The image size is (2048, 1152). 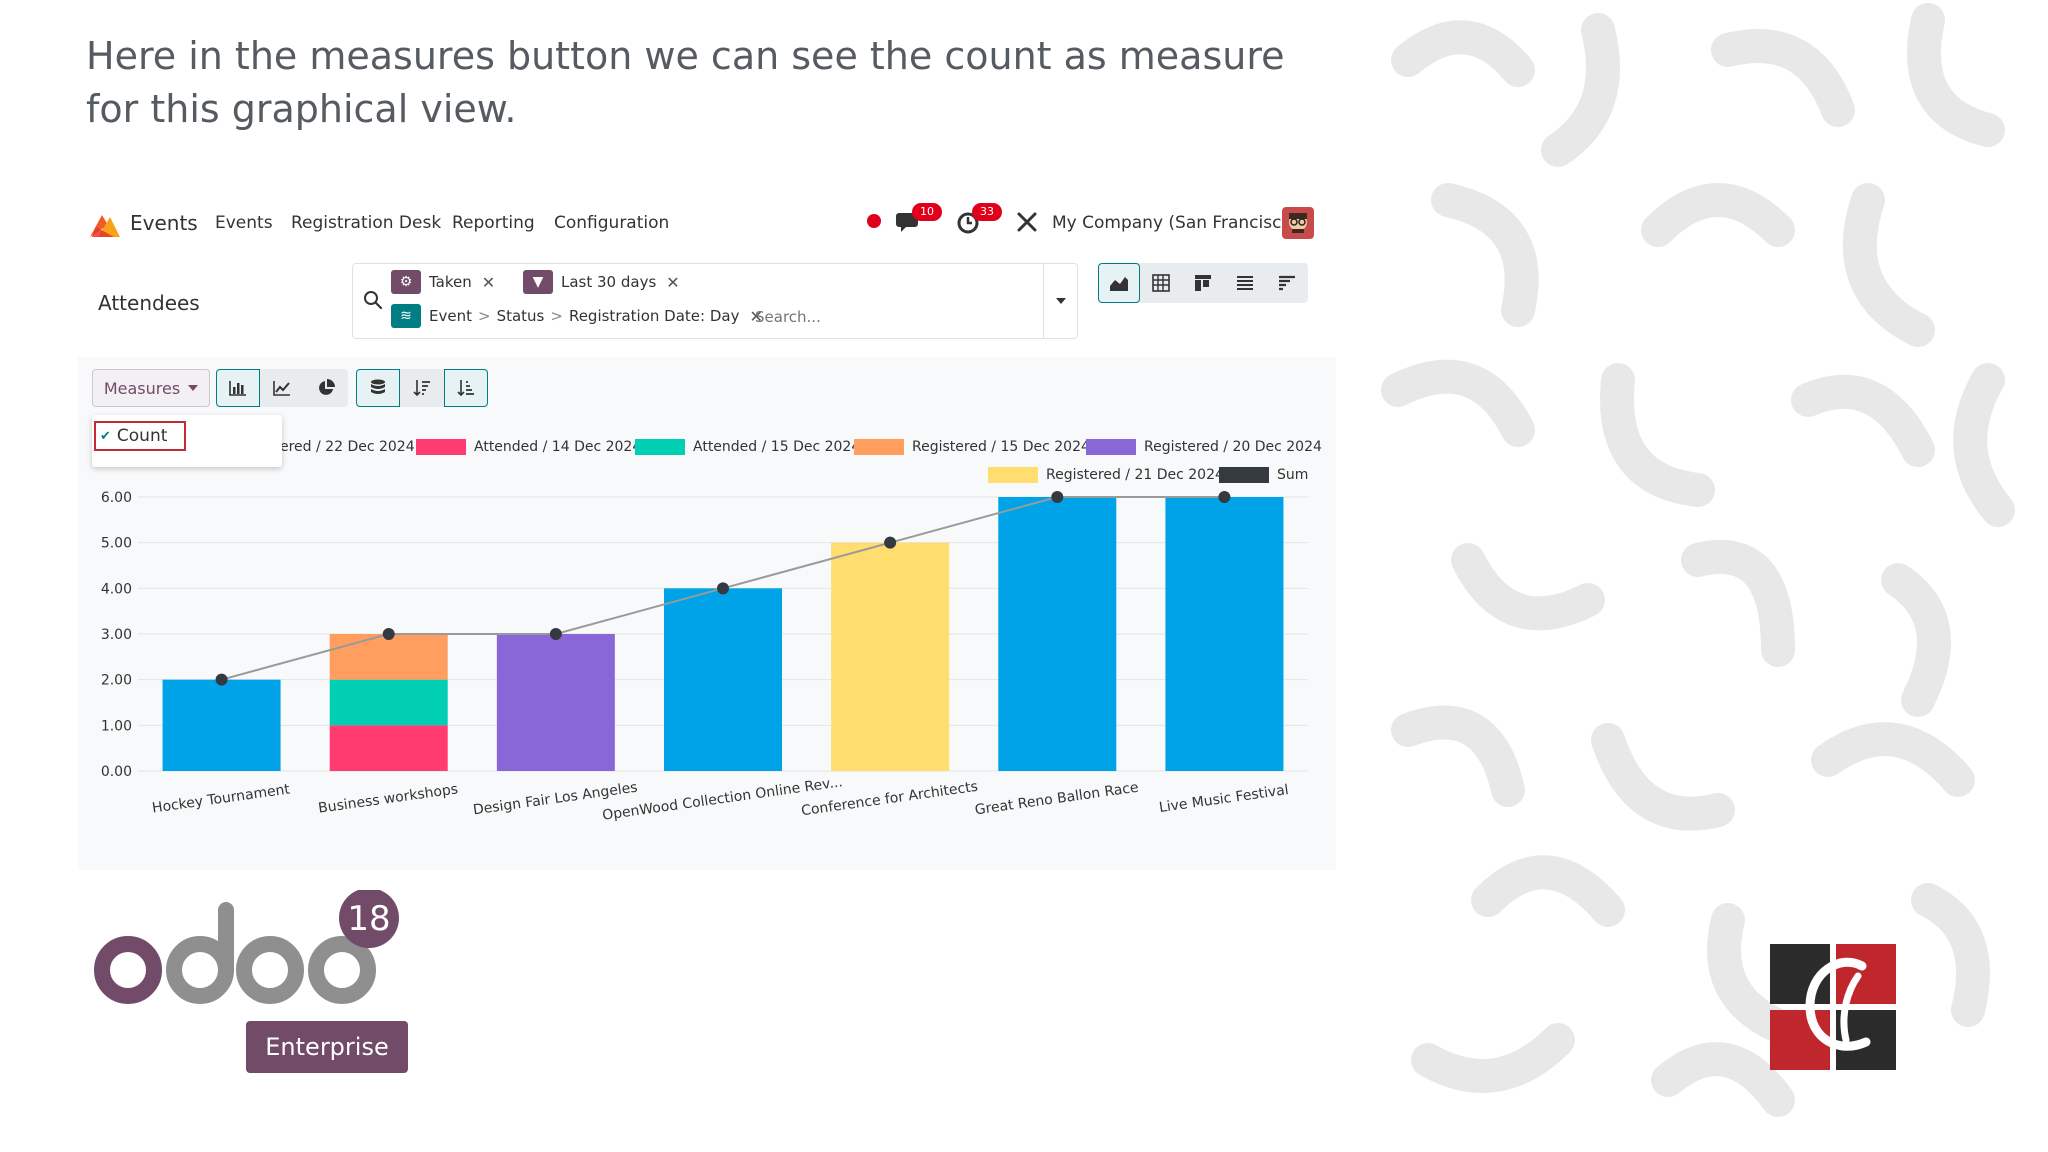 I want to click on legend-label: ered / 22 Dec 2024, so click(x=347, y=447).